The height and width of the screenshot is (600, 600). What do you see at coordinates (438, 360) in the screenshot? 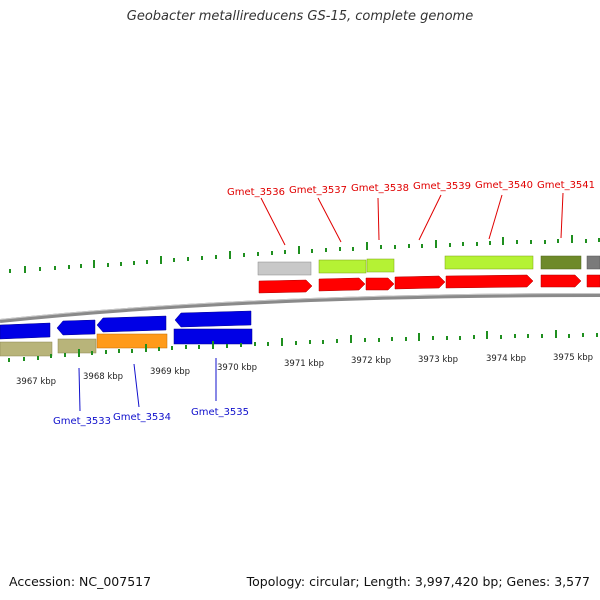
I see `scale-label-3973: 3973 kbp` at bounding box center [438, 360].